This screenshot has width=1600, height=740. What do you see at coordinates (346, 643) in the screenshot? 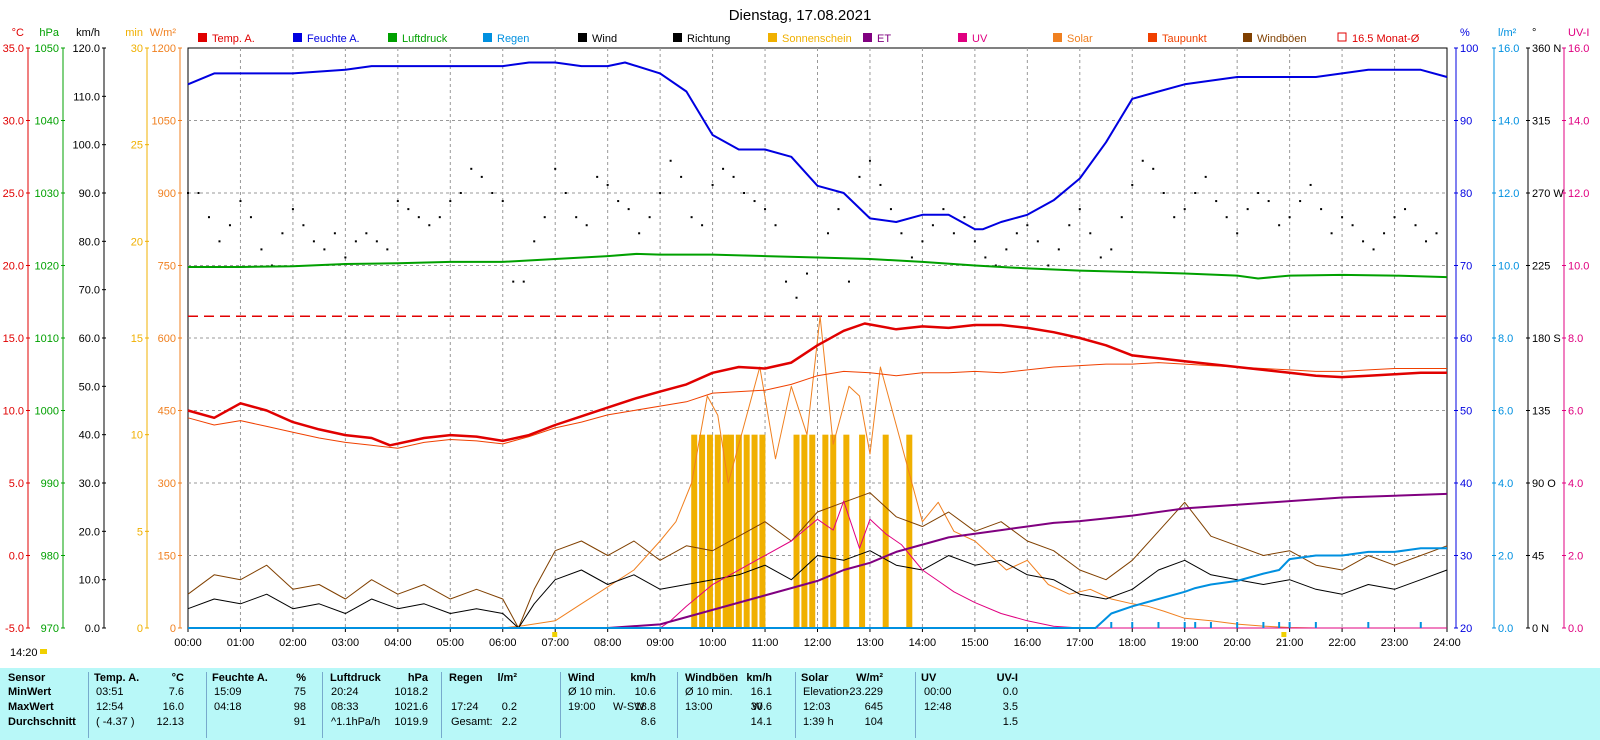
I see `x-tick-label: 03:00` at bounding box center [346, 643].